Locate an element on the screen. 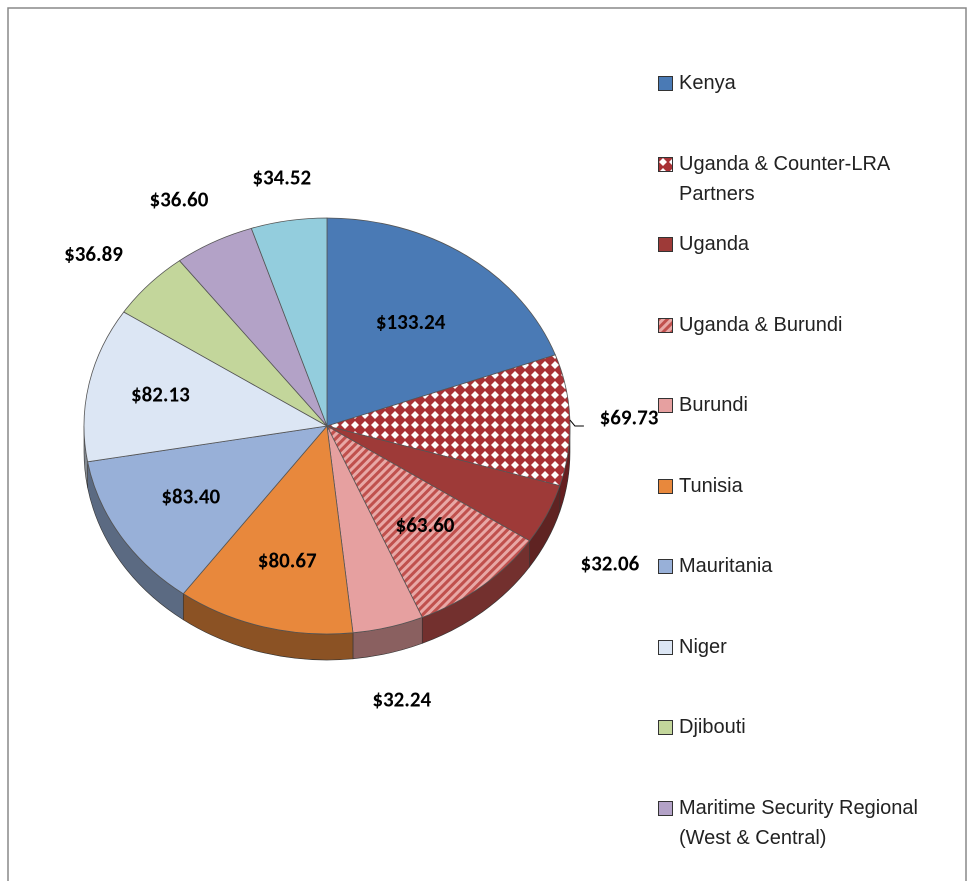  legend-label: Djibouti is located at coordinates (712, 727).